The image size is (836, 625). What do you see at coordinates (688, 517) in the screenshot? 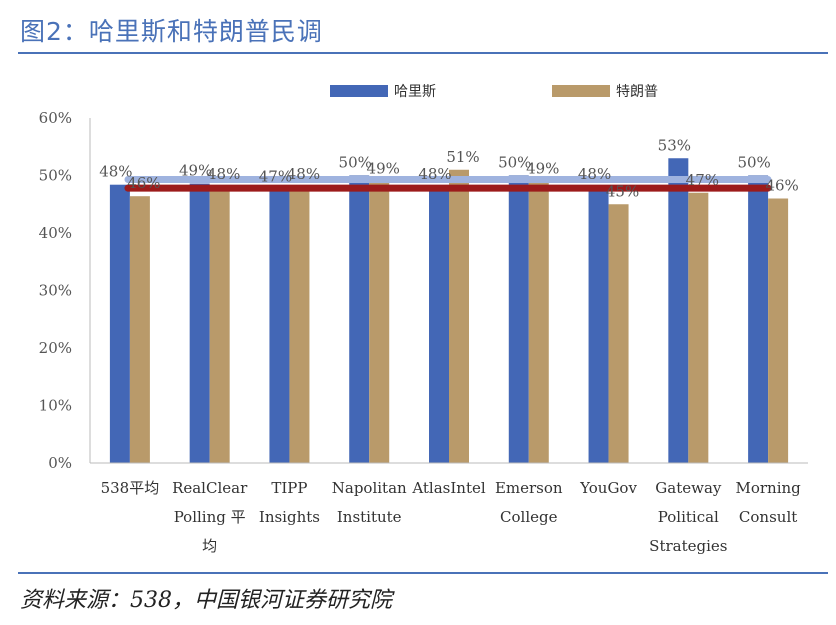
I see `x-tick-label: Gateway Political Strategies` at bounding box center [688, 517].